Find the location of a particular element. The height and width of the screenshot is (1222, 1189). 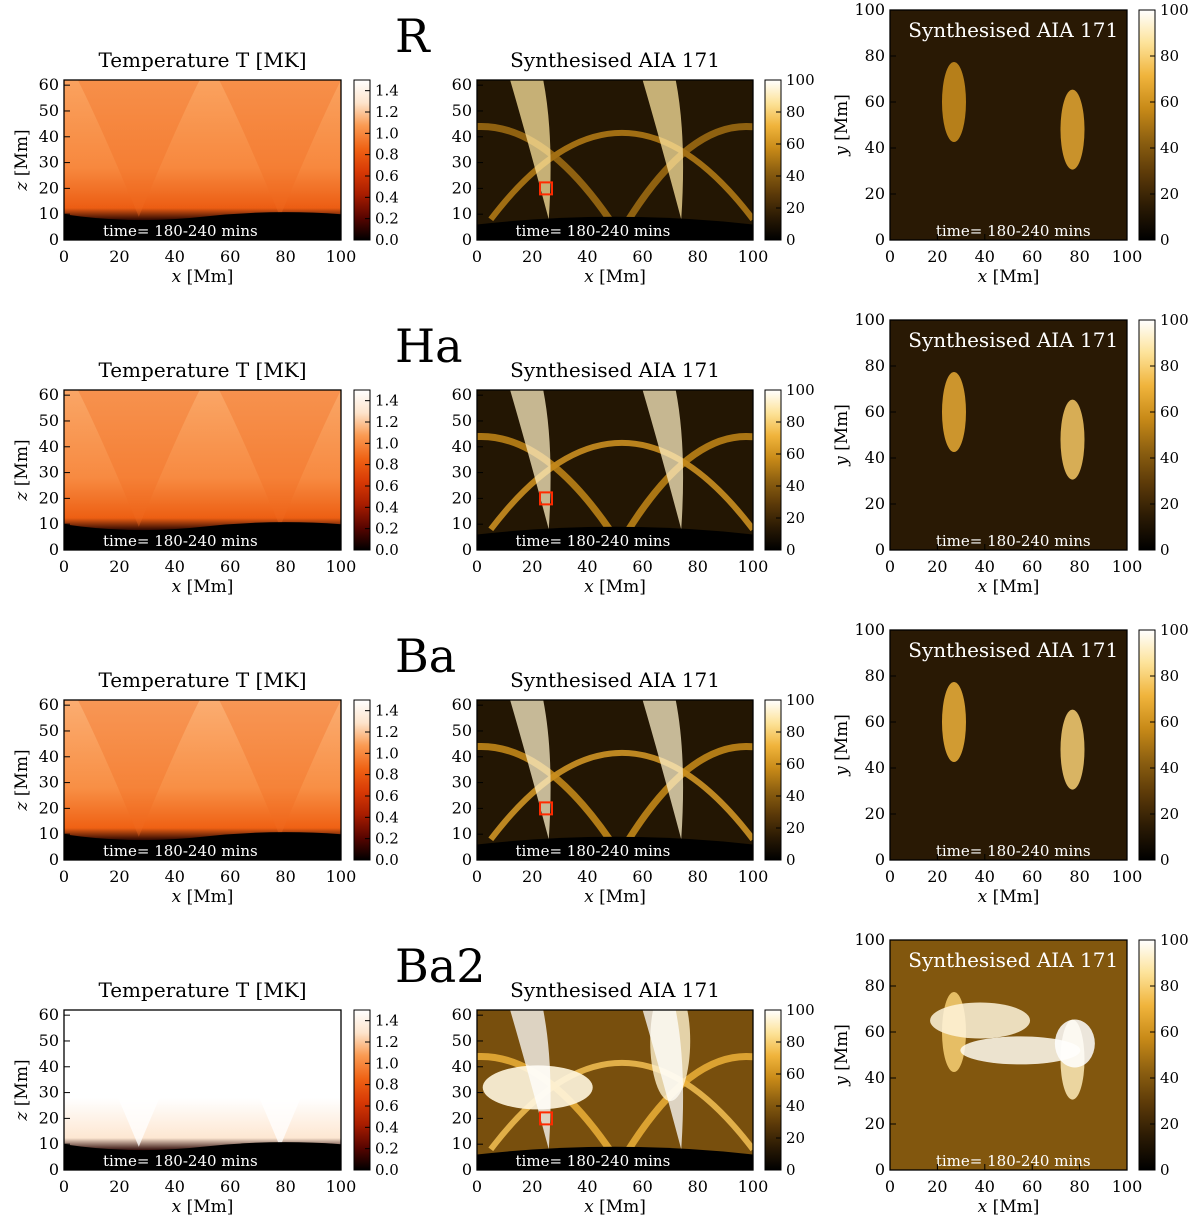

model-label: Ha is located at coordinates (429, 346).